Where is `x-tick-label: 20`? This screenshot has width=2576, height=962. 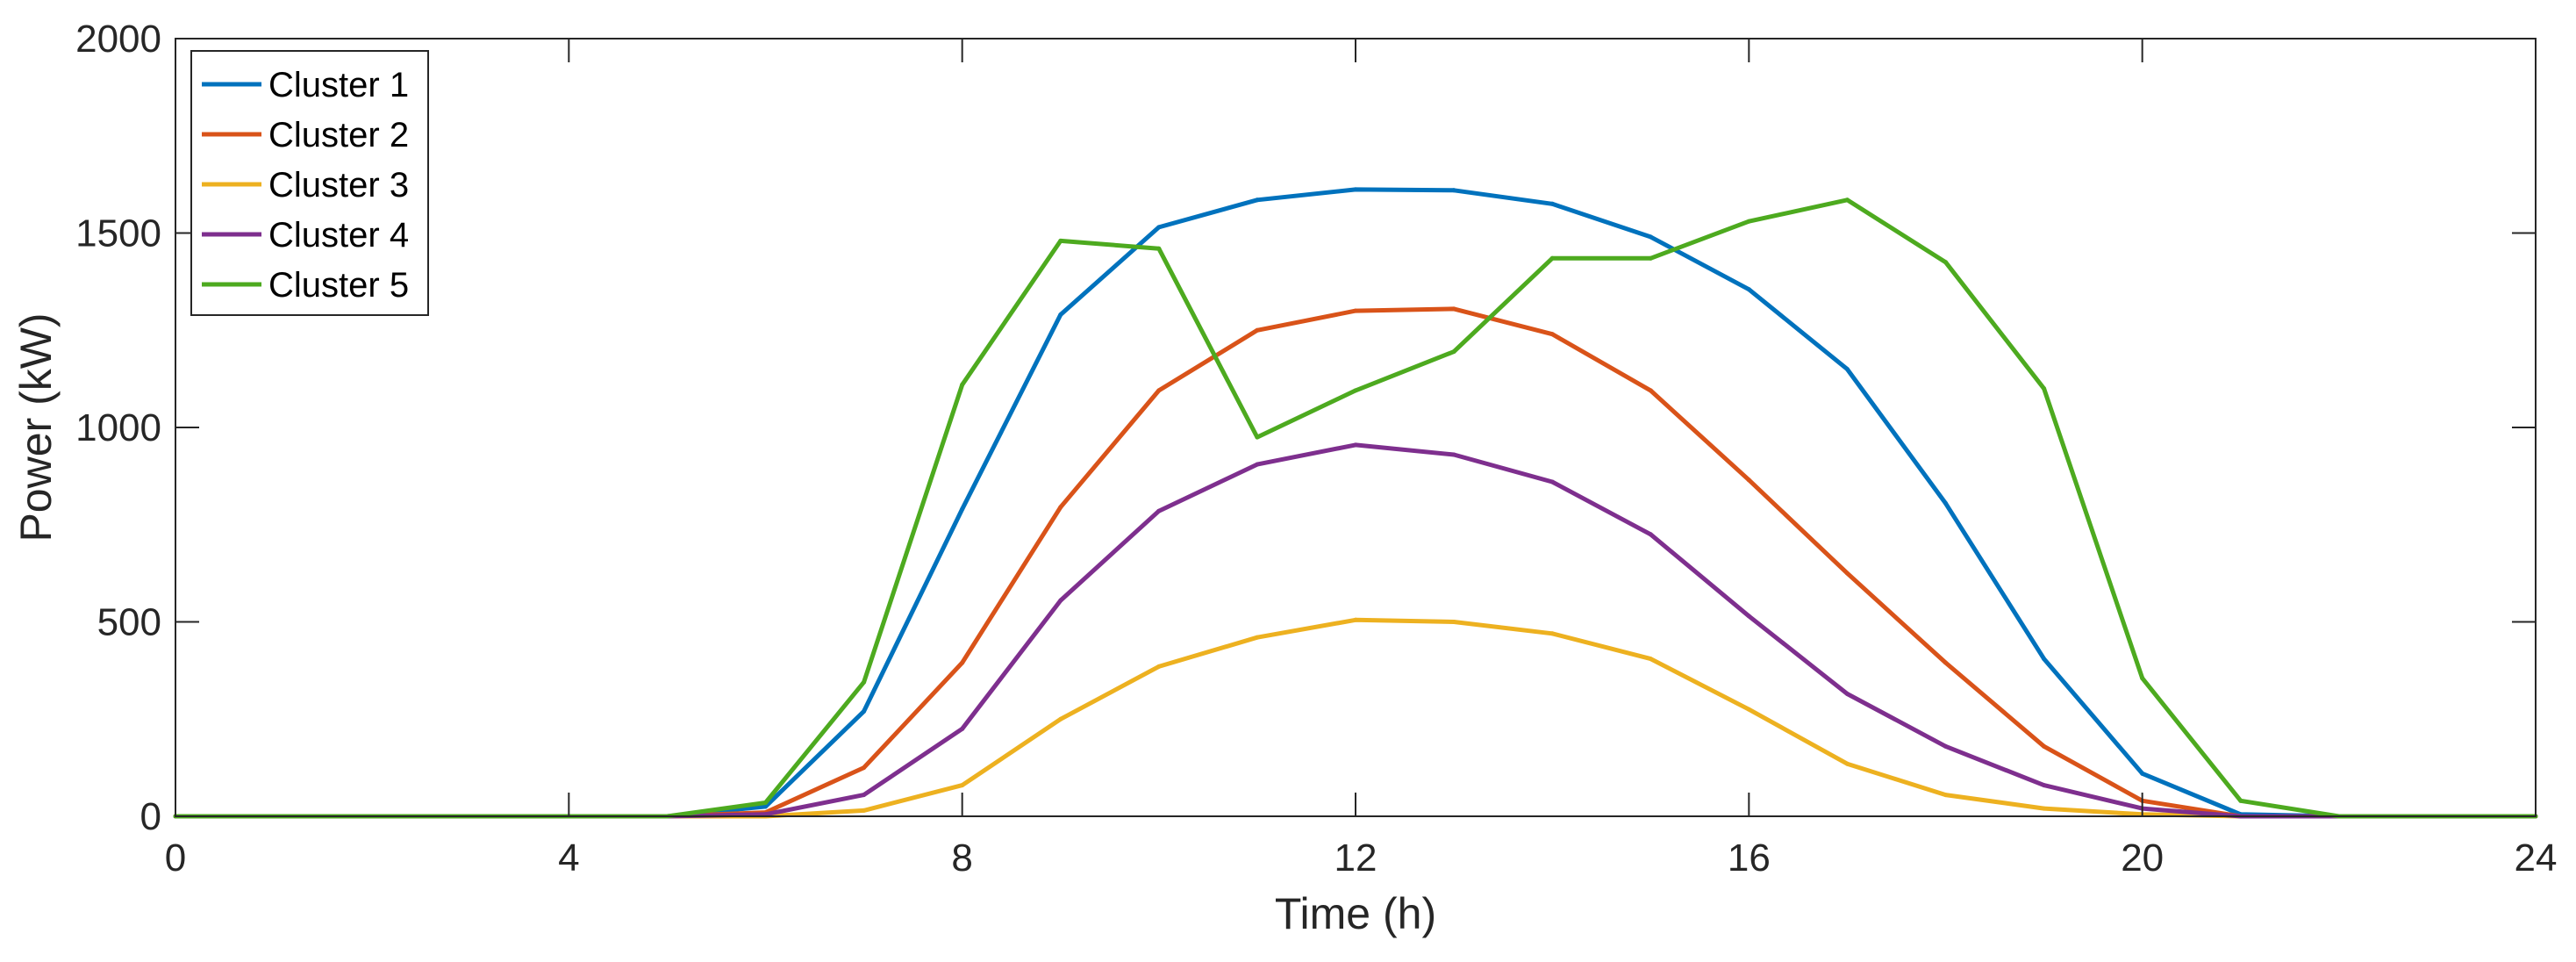 x-tick-label: 20 is located at coordinates (2142, 857).